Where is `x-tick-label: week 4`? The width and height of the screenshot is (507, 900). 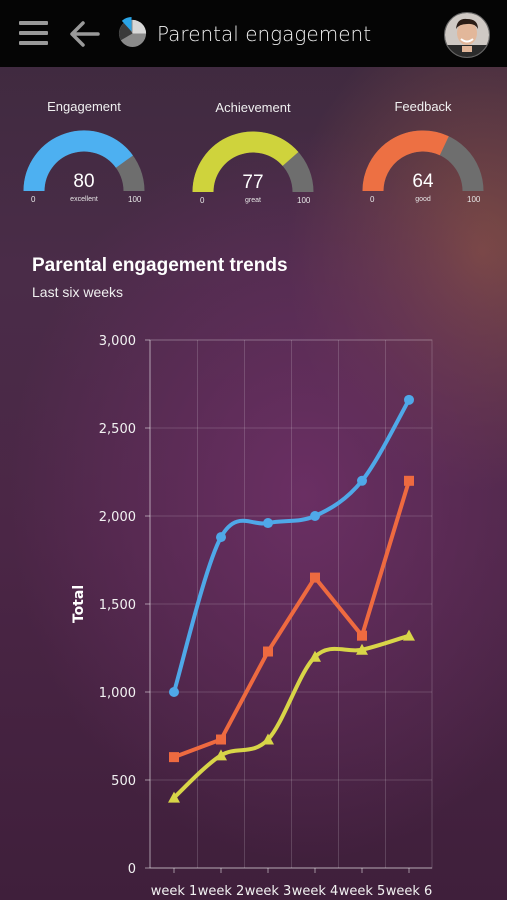
x-tick-label: week 4 is located at coordinates (315, 891).